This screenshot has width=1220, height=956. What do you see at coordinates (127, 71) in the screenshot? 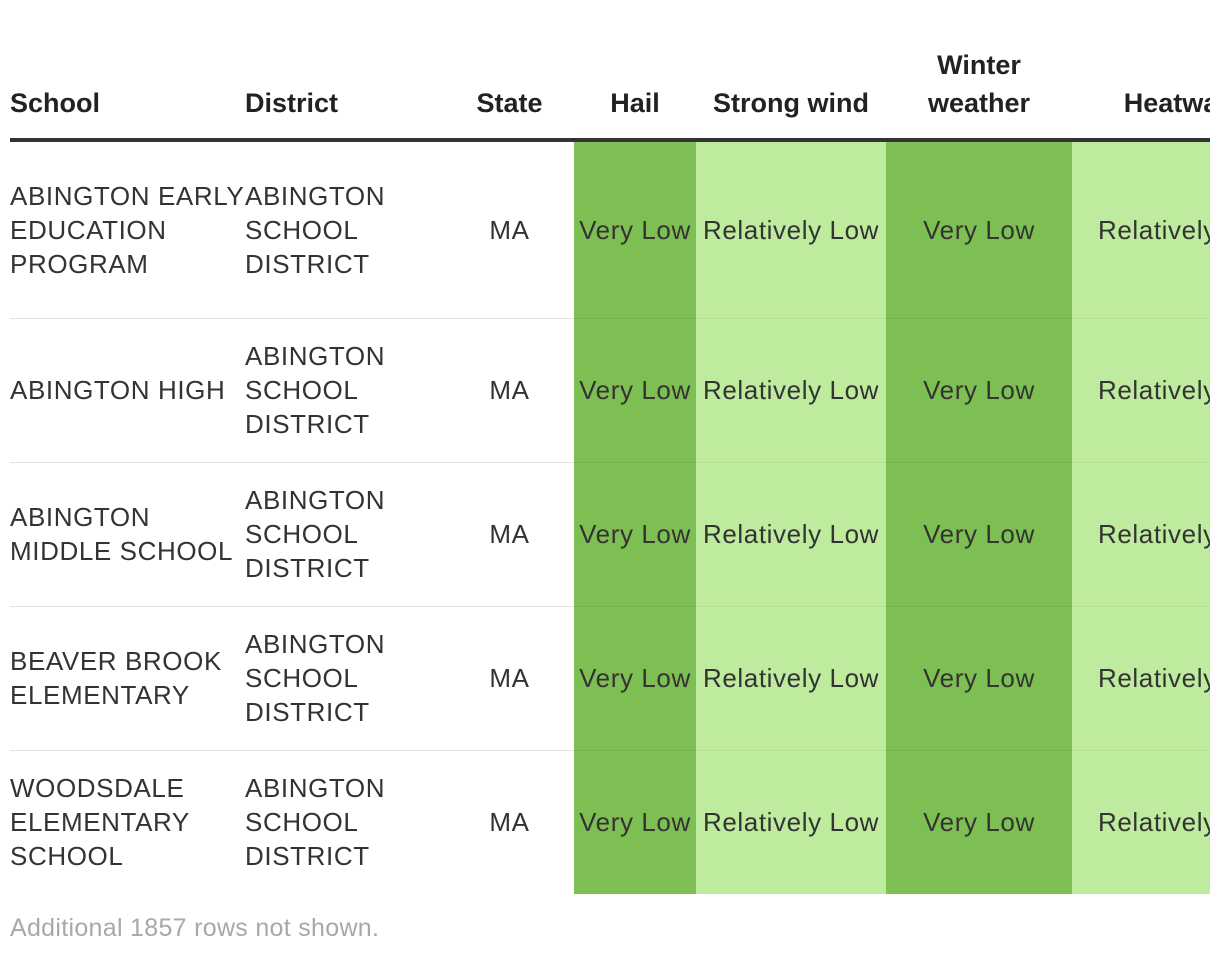
I see `column-header: School` at bounding box center [127, 71].